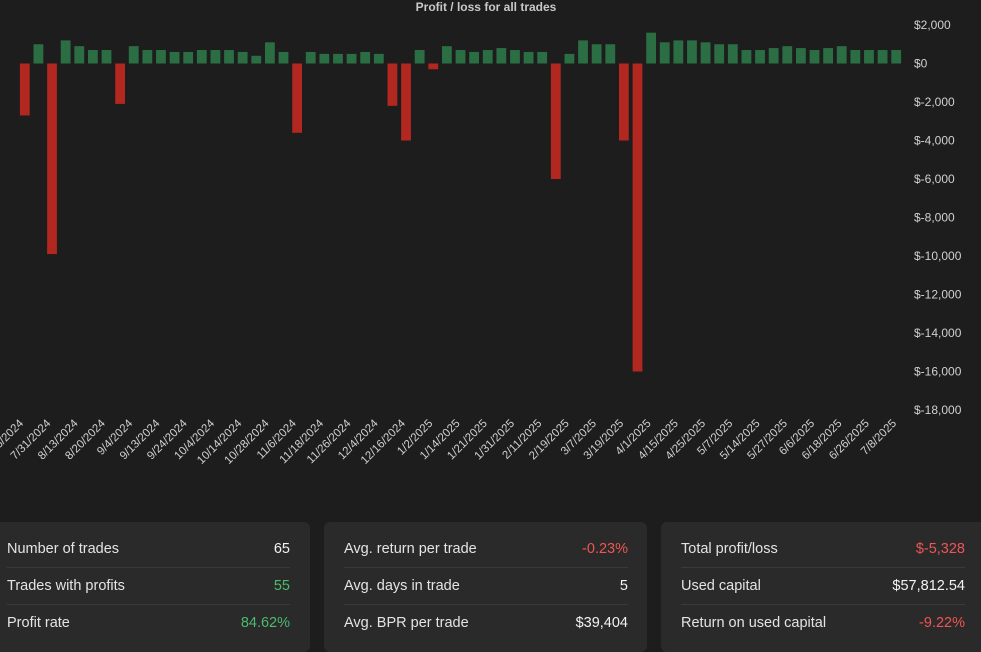 The width and height of the screenshot is (981, 652). I want to click on stat-value: 65, so click(281, 548).